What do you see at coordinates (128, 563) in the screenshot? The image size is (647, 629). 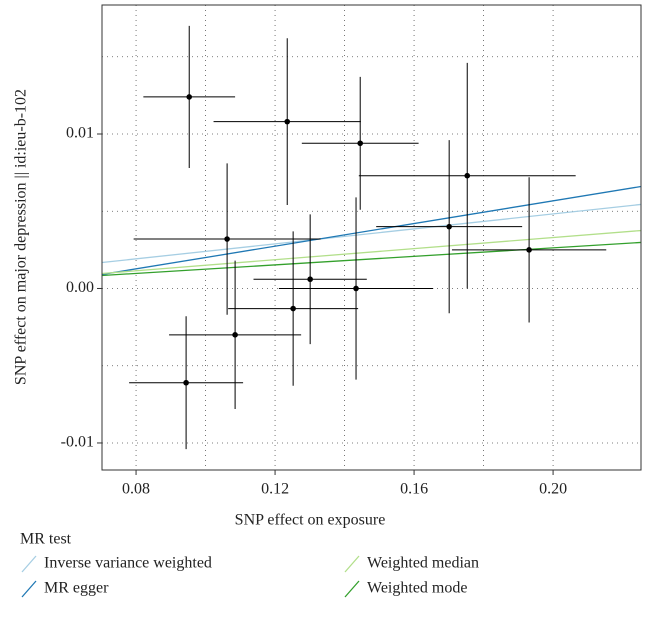 I see `legend-label: Inverse variance weighted` at bounding box center [128, 563].